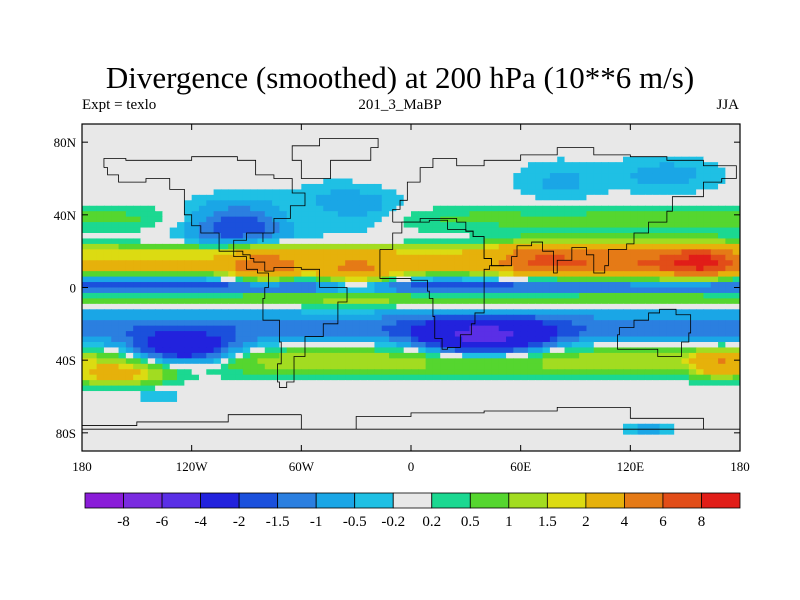 The width and height of the screenshot is (800, 600). What do you see at coordinates (727, 105) in the screenshot?
I see `right-string: JJA` at bounding box center [727, 105].